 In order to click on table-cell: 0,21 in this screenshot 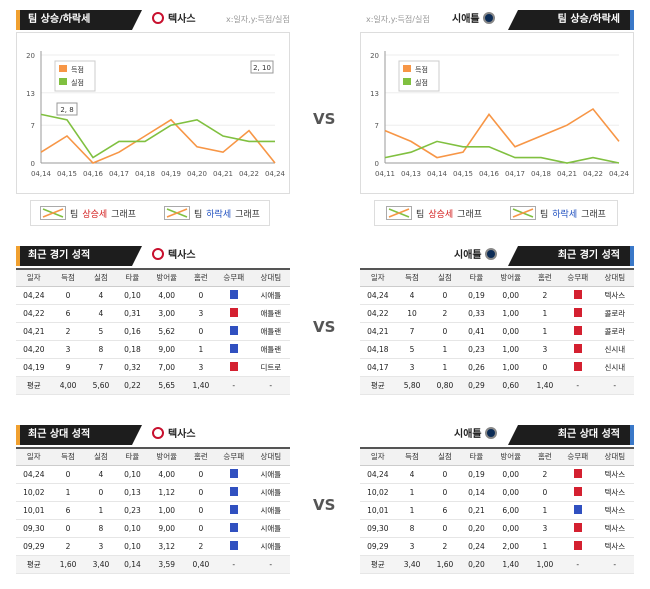, I will do `click(476, 510)`.